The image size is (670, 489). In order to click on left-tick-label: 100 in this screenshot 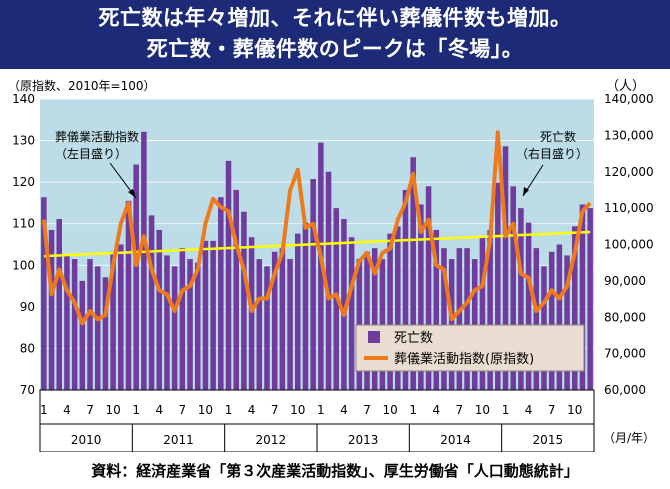, I will do `click(23, 265)`.